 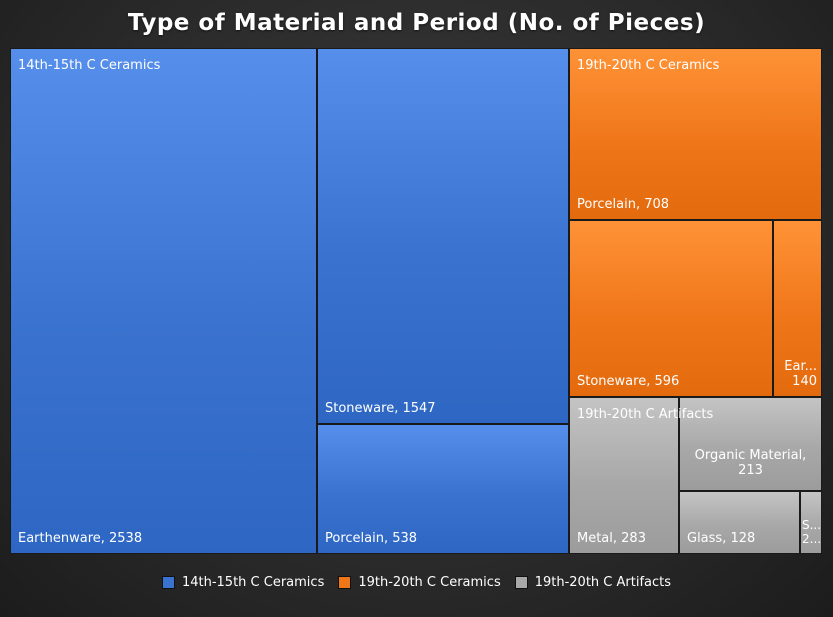 What do you see at coordinates (739, 522) in the screenshot?
I see `treemap-cell-glass: Glass, 128` at bounding box center [739, 522].